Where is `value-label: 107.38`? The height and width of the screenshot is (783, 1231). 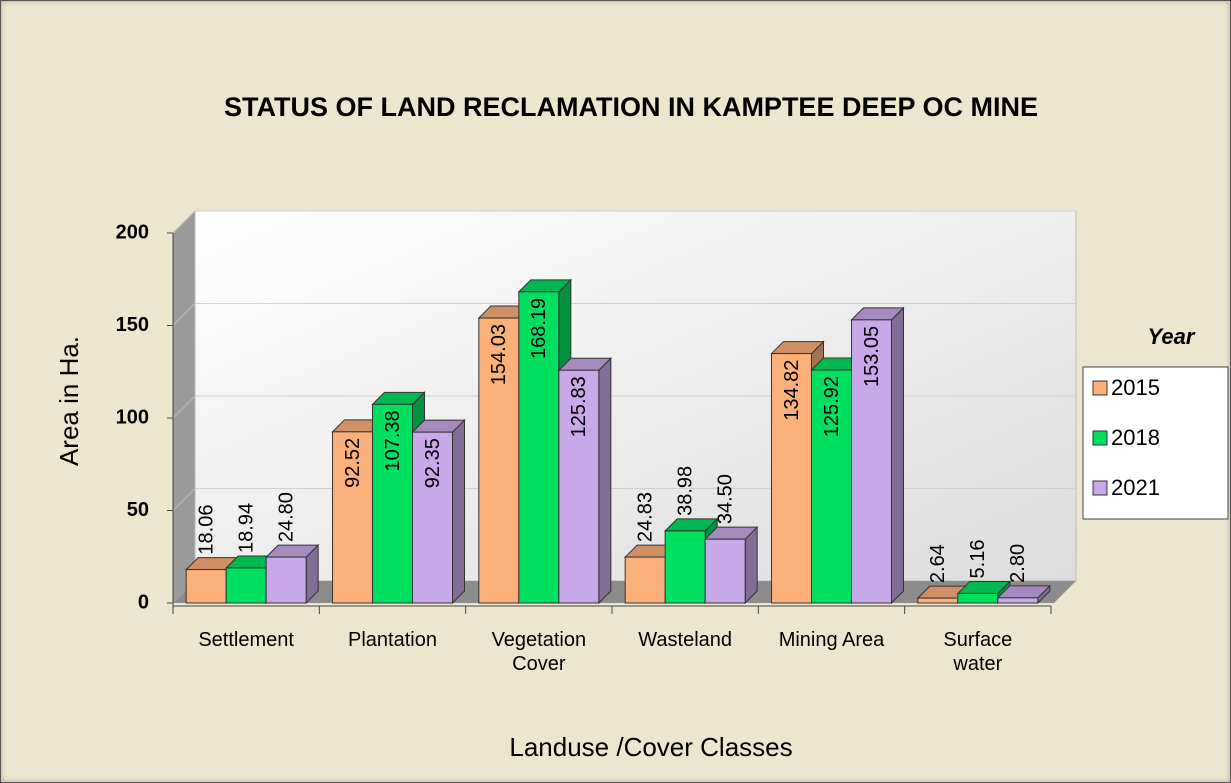 value-label: 107.38 is located at coordinates (393, 440).